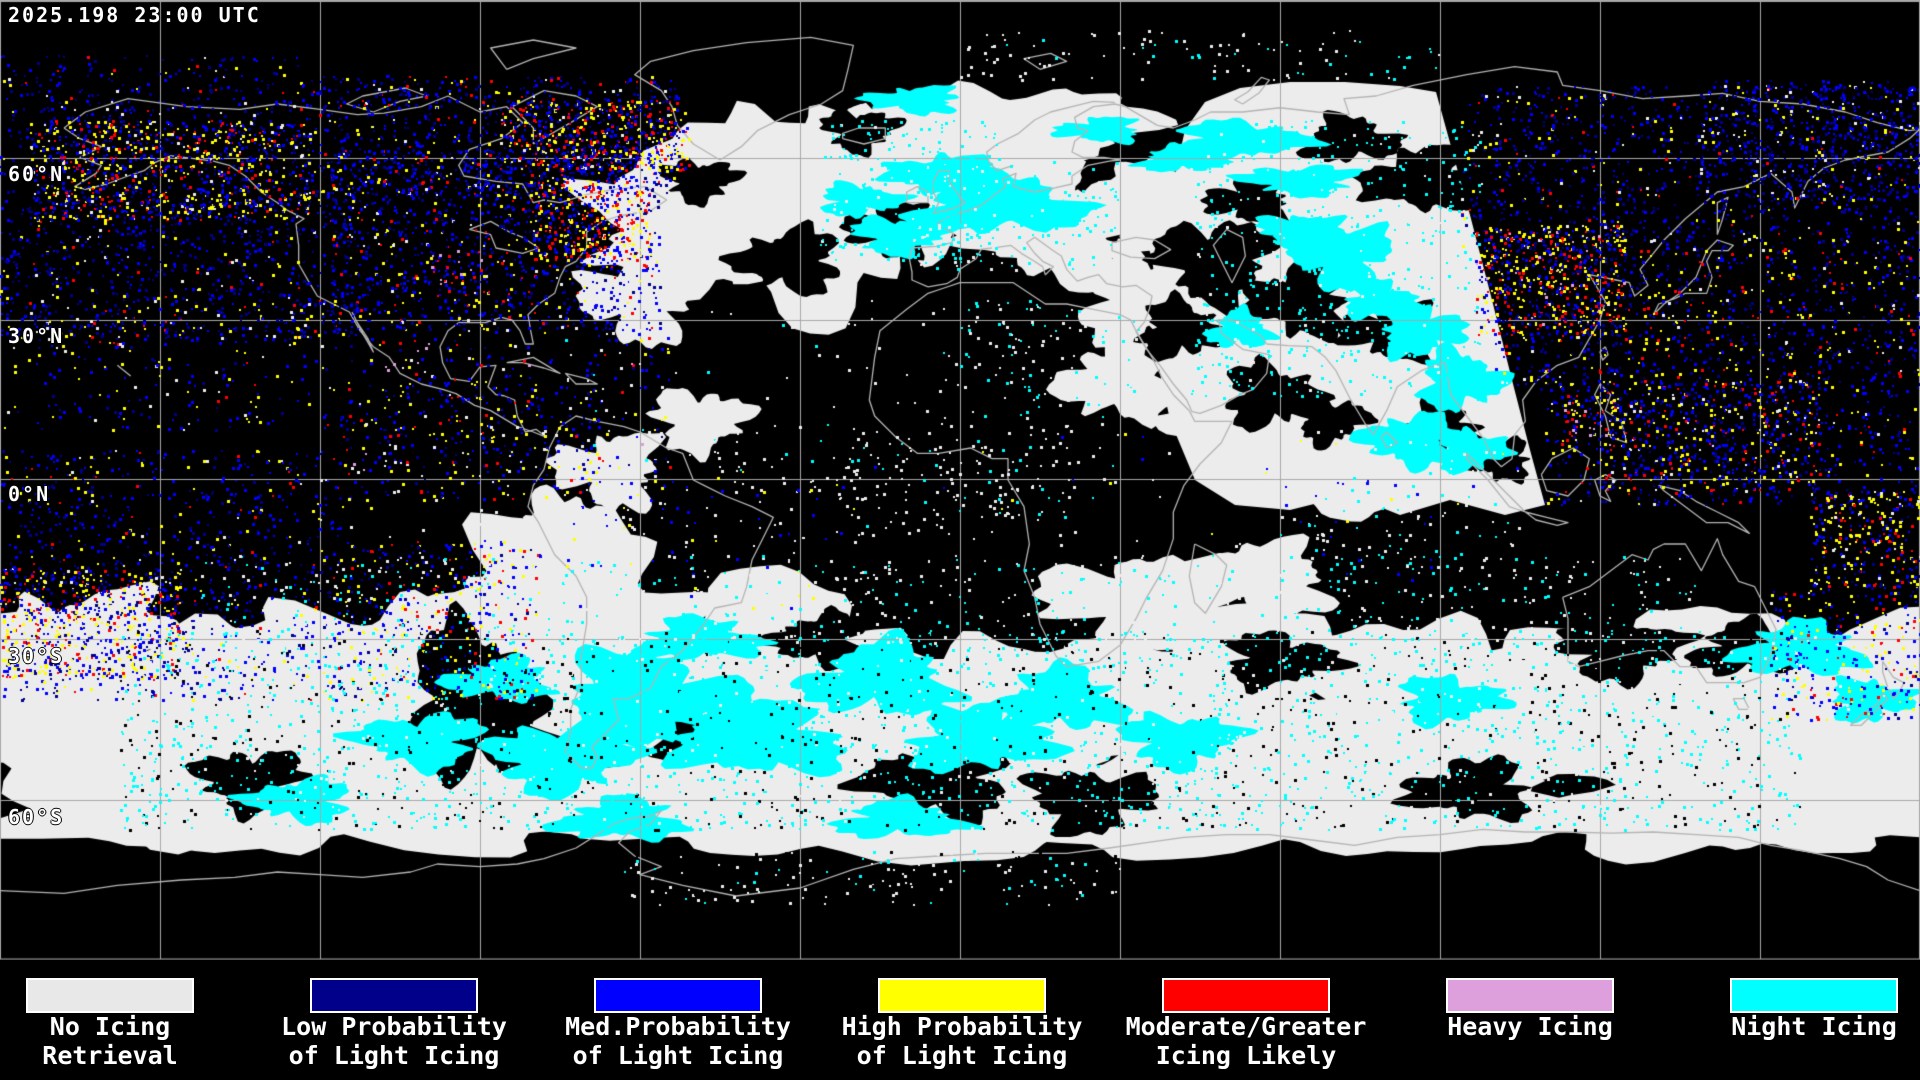  Describe the element at coordinates (36, 336) in the screenshot. I see `latitude-label: 30°N` at that location.